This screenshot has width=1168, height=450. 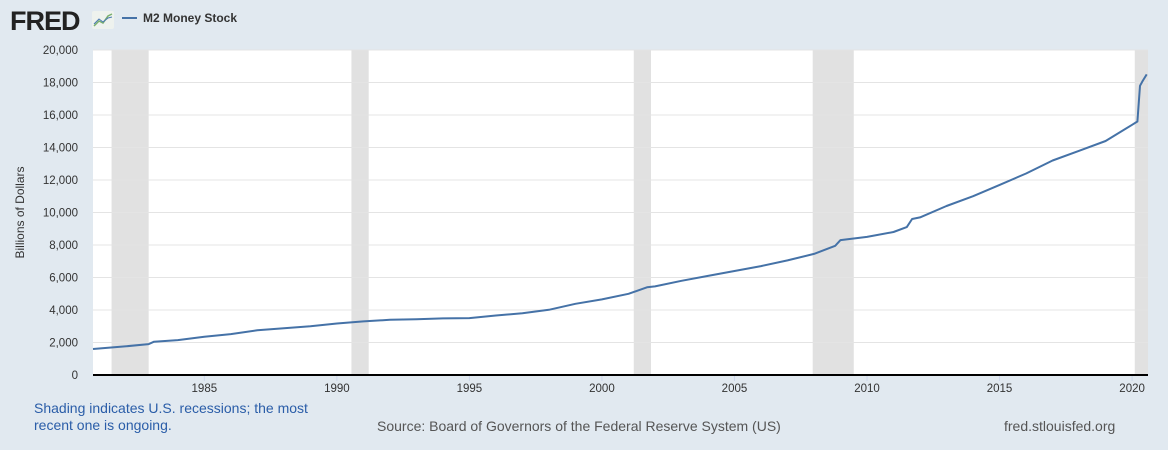 I want to click on x-tick-label: 2005, so click(x=735, y=389).